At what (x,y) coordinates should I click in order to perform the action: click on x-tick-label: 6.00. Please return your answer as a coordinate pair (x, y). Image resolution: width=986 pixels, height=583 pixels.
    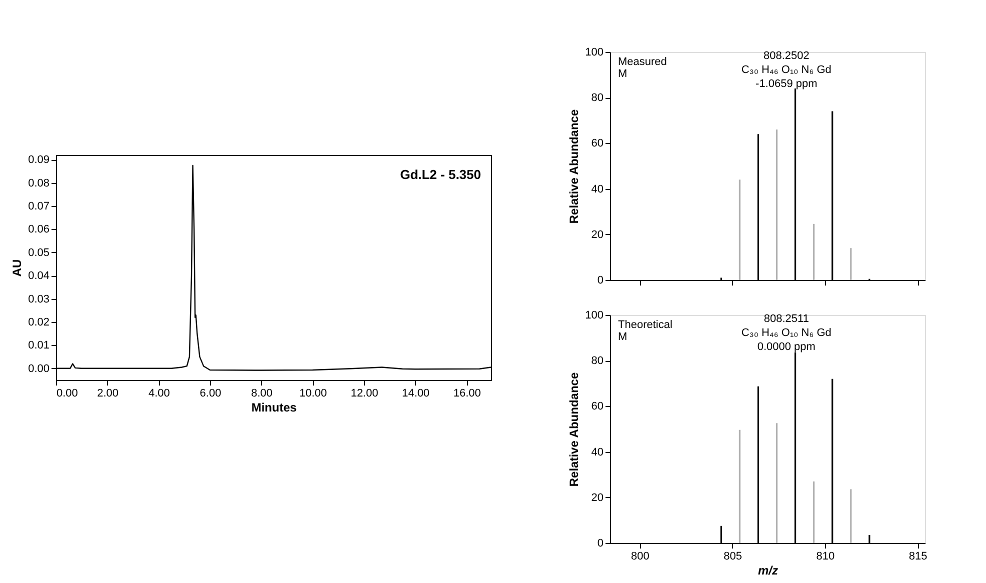
    Looking at the image, I should click on (211, 394).